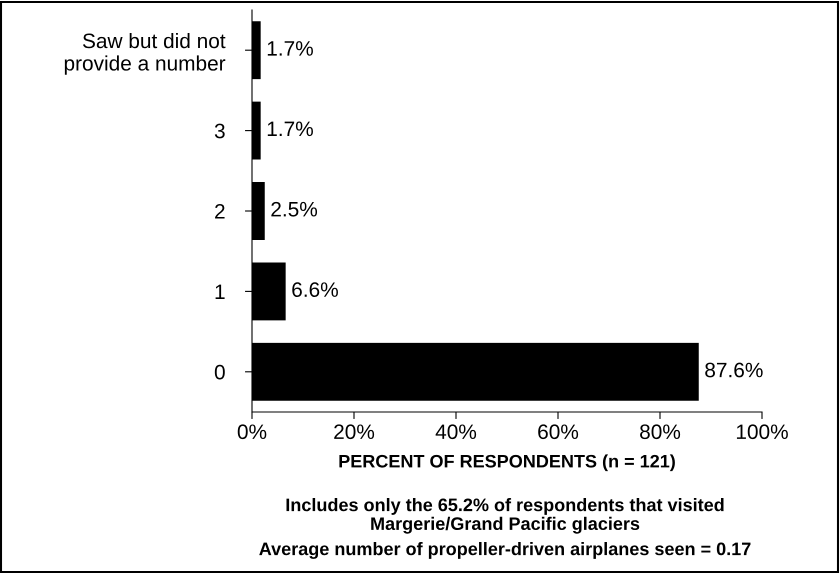 This screenshot has height=573, width=840. Describe the element at coordinates (762, 432) in the screenshot. I see `x-tick-label: 100%` at that location.